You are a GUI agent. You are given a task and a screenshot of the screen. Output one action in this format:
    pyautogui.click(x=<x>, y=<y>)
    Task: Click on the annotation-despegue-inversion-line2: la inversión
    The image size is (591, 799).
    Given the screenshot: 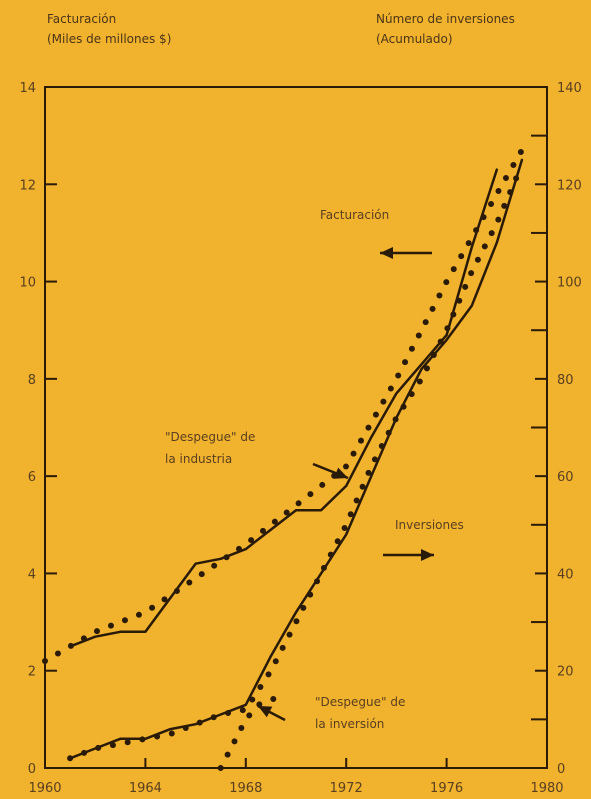 What is the action you would take?
    pyautogui.click(x=350, y=724)
    